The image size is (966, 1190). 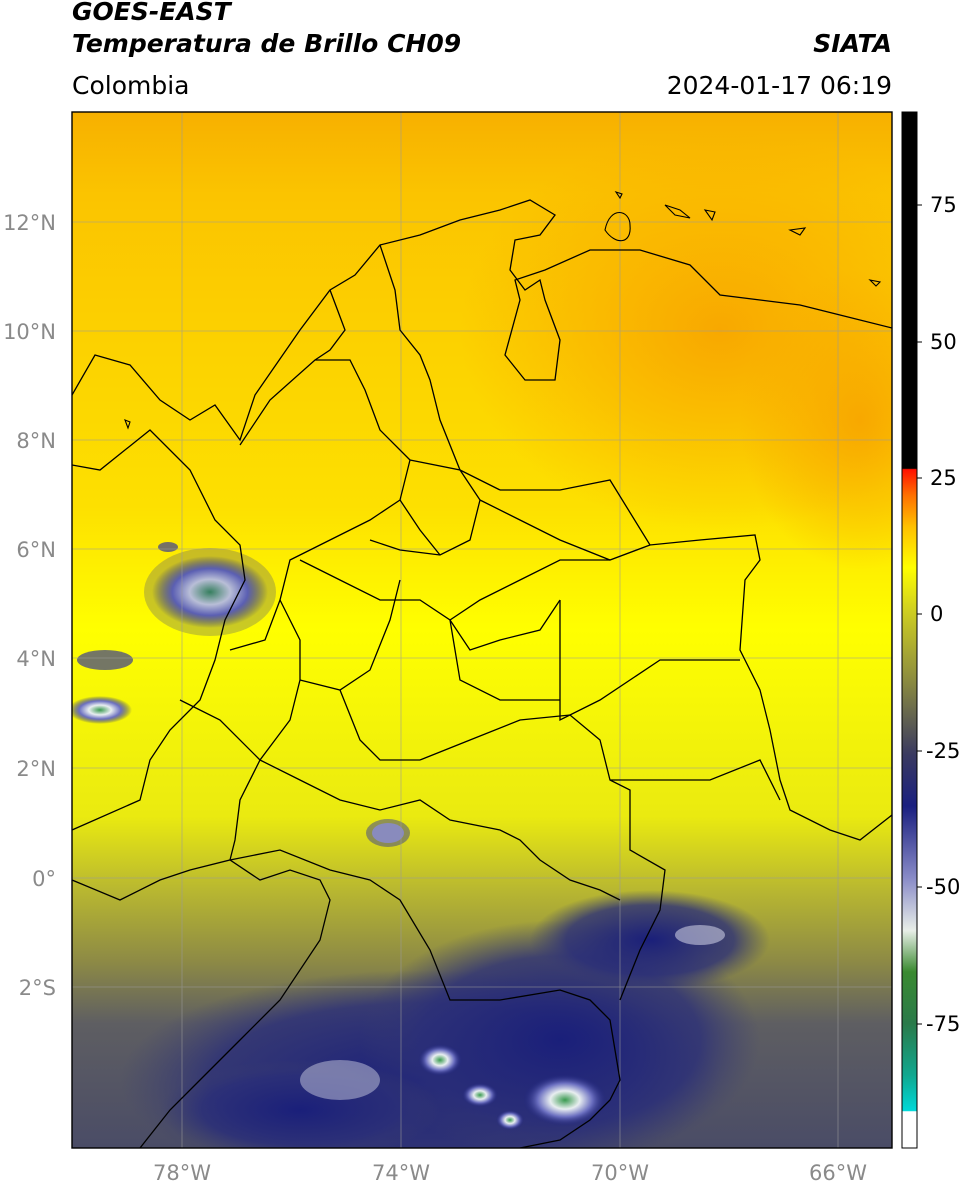 What do you see at coordinates (943, 205) in the screenshot?
I see `colorbar-tick-label: 75` at bounding box center [943, 205].